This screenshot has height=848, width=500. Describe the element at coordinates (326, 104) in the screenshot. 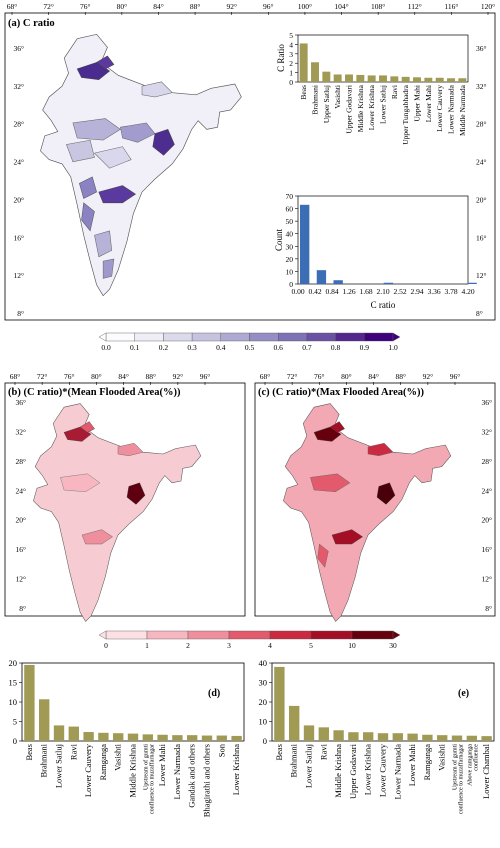

I see `category-label: Upper Satluj` at that location.